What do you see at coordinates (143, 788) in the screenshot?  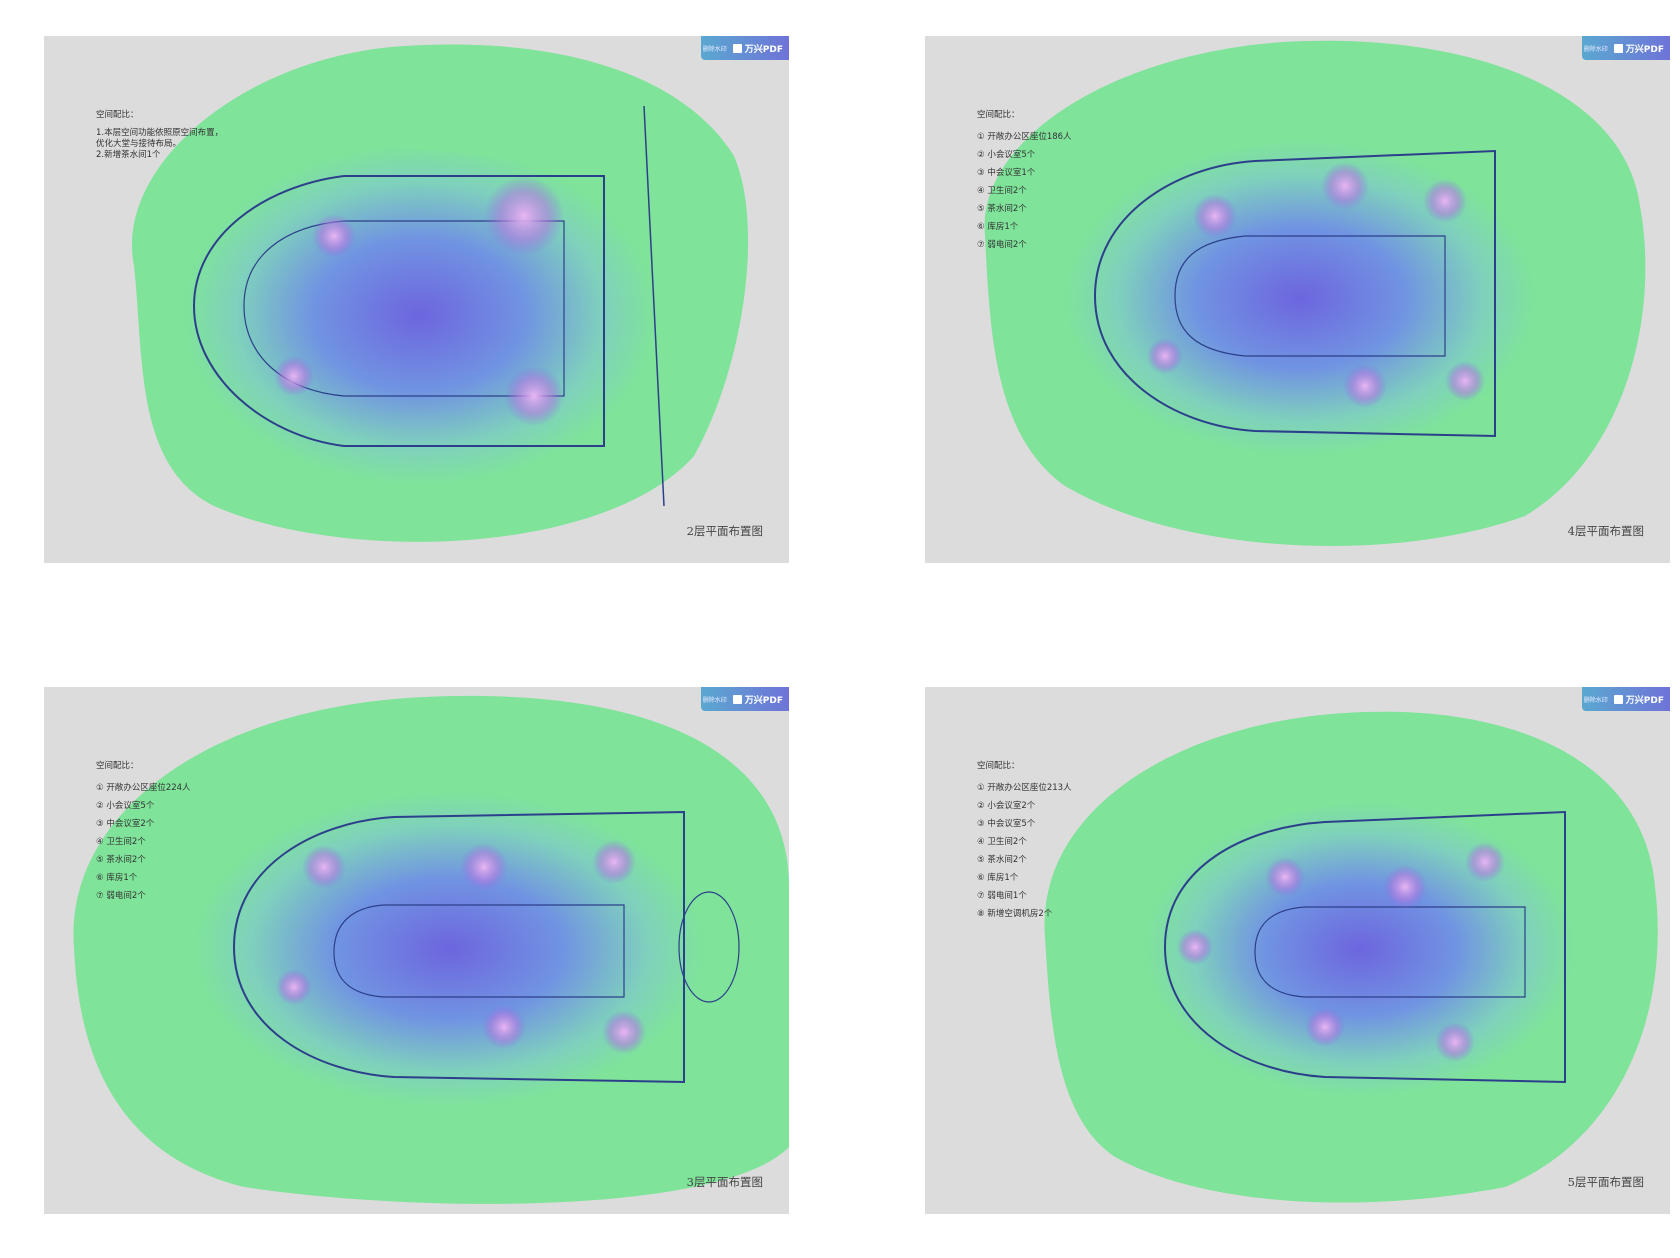 I see `legend-item: ① 开敞办公区座位224人` at bounding box center [143, 788].